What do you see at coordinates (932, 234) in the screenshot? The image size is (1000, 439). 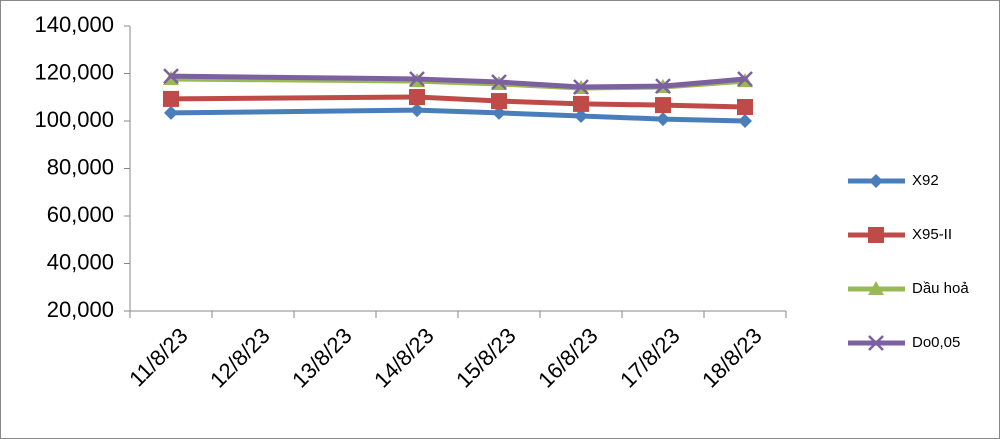 I see `legend-label: X95-II` at bounding box center [932, 234].